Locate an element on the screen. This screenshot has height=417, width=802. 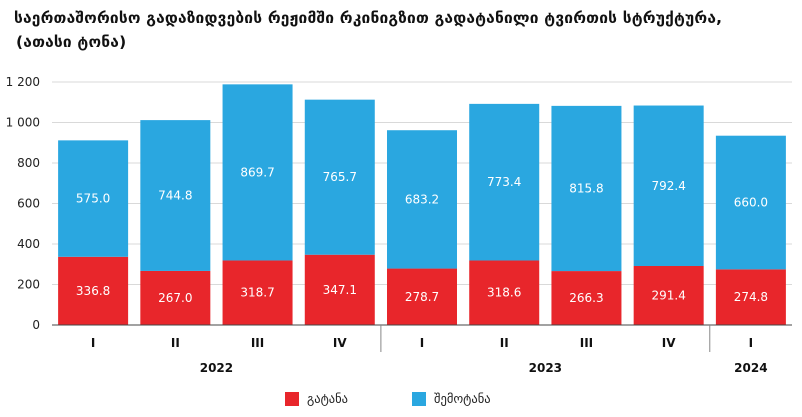
legend: გატანა შემოტანა is located at coordinates (401, 401).